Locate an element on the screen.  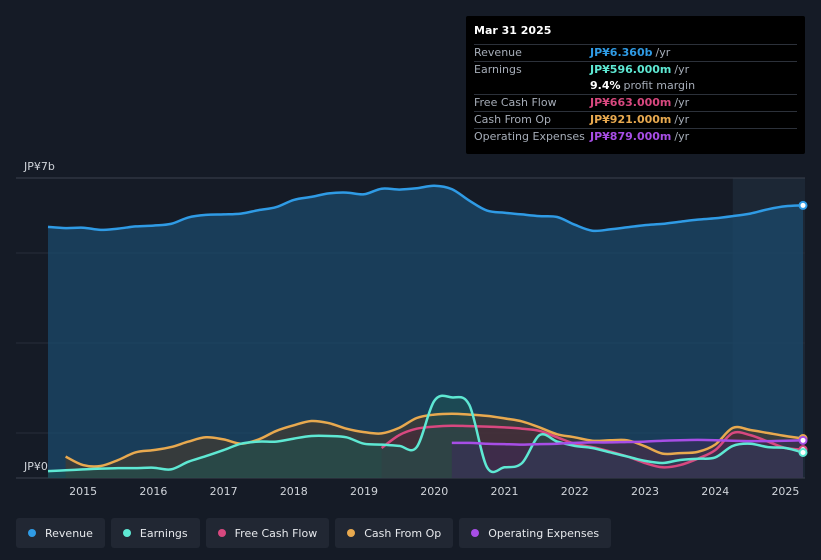
x-tick-label: 2020 is located at coordinates (434, 491).